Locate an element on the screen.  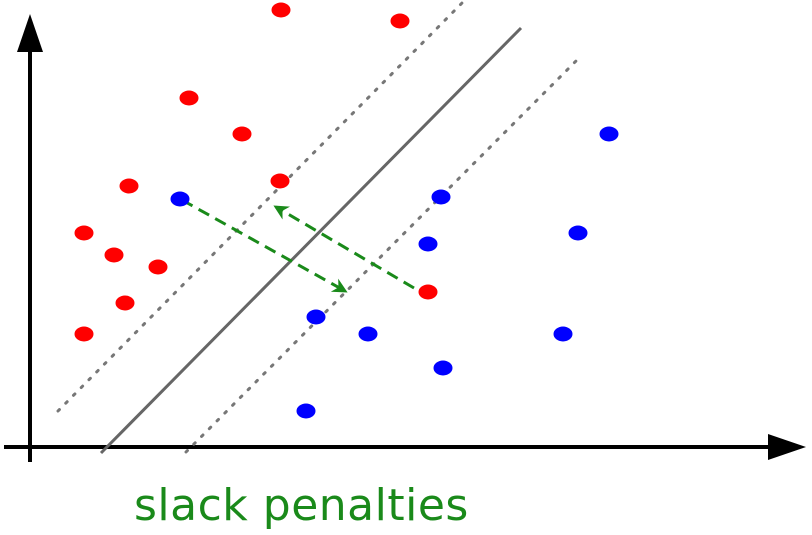
y-axis-arrowhead is located at coordinates (30, 33).